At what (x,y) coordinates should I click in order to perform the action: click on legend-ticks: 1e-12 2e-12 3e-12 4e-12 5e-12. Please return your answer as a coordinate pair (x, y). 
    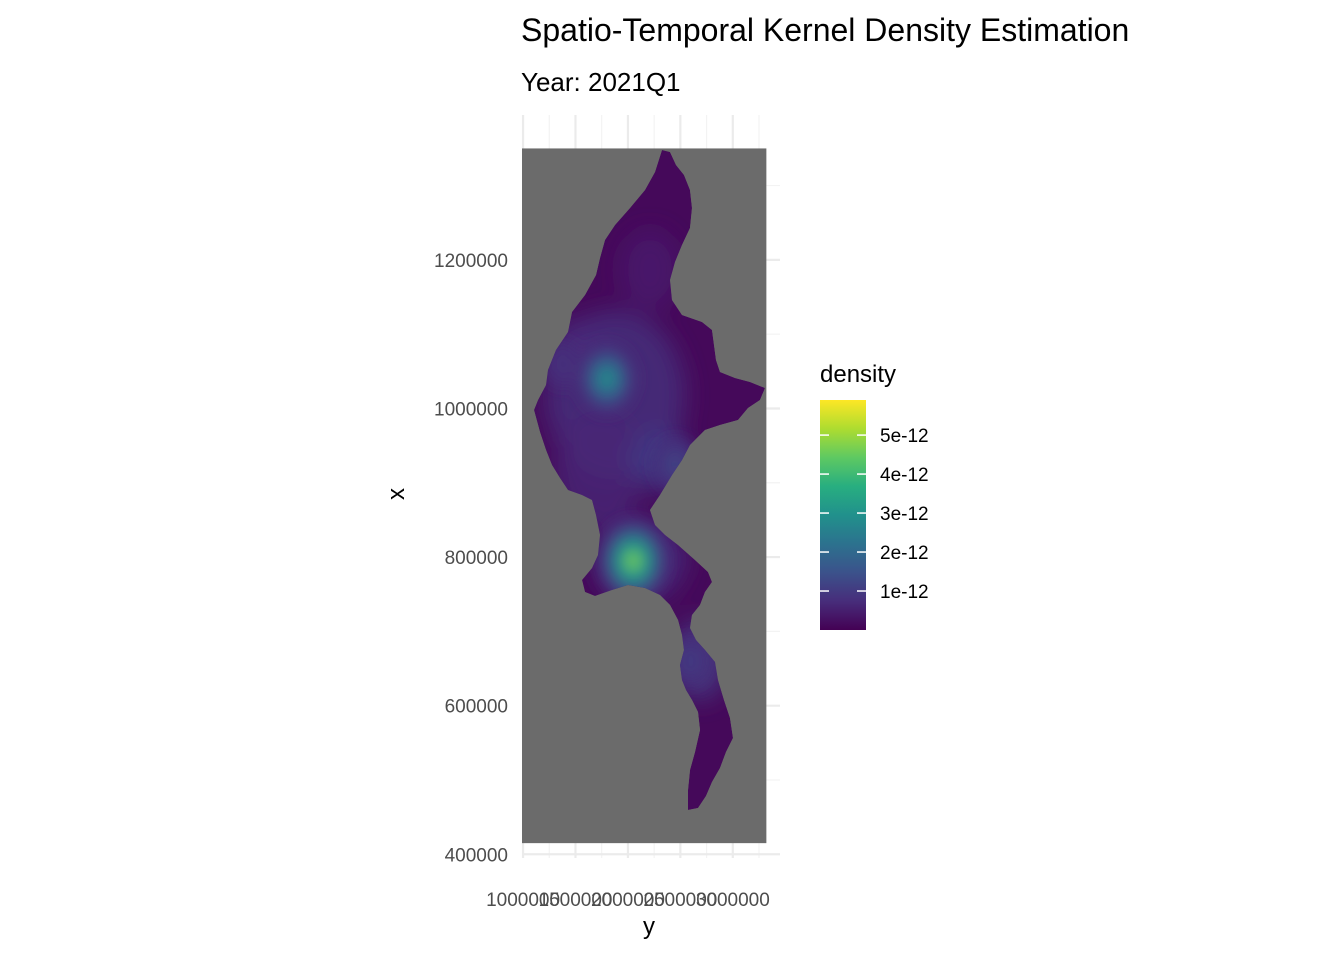
    Looking at the image, I should click on (874, 514).